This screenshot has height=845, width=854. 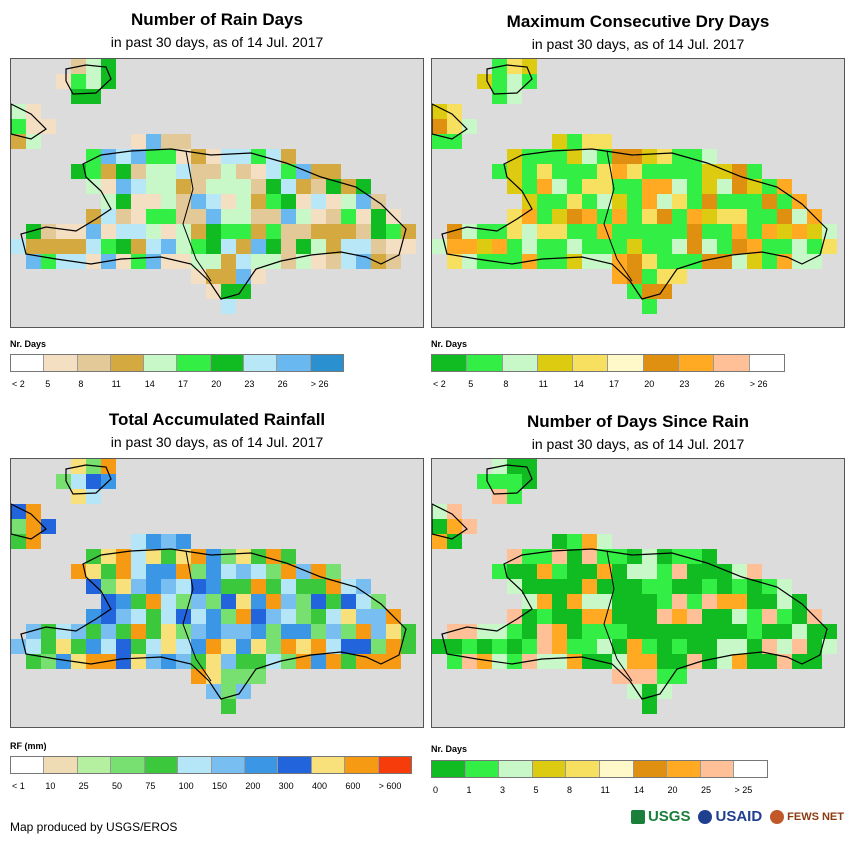 I want to click on legend-label: 8, so click(x=506, y=384).